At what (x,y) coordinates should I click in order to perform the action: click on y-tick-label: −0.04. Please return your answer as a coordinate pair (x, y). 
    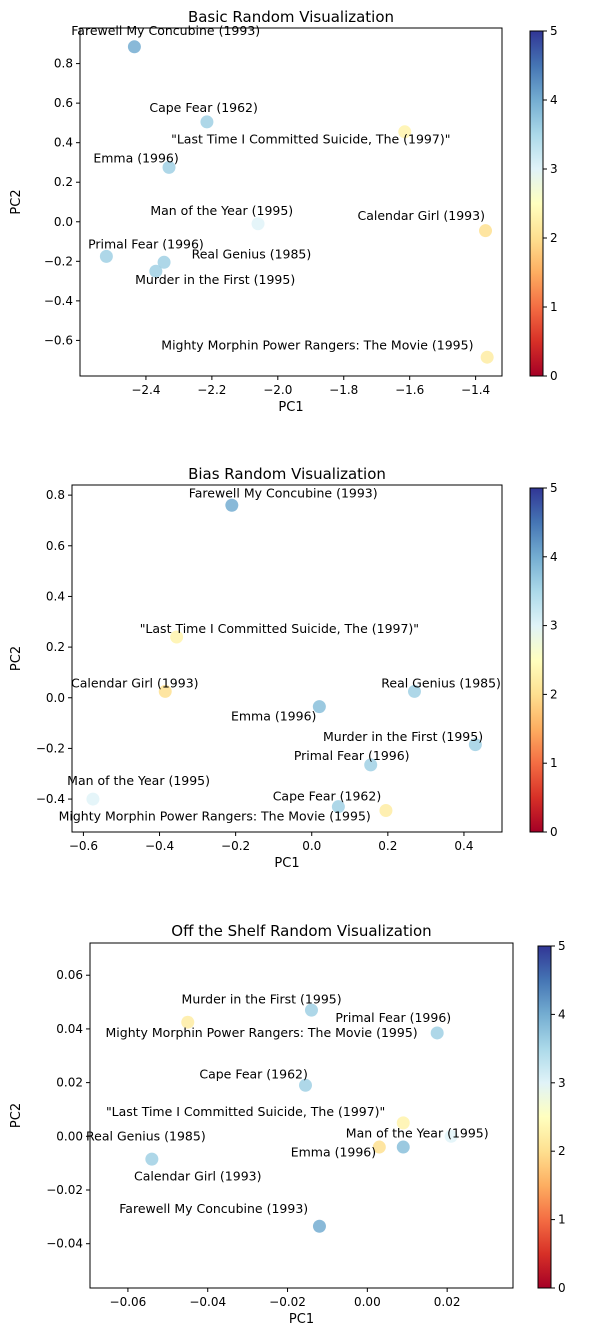
    Looking at the image, I should click on (64, 1244).